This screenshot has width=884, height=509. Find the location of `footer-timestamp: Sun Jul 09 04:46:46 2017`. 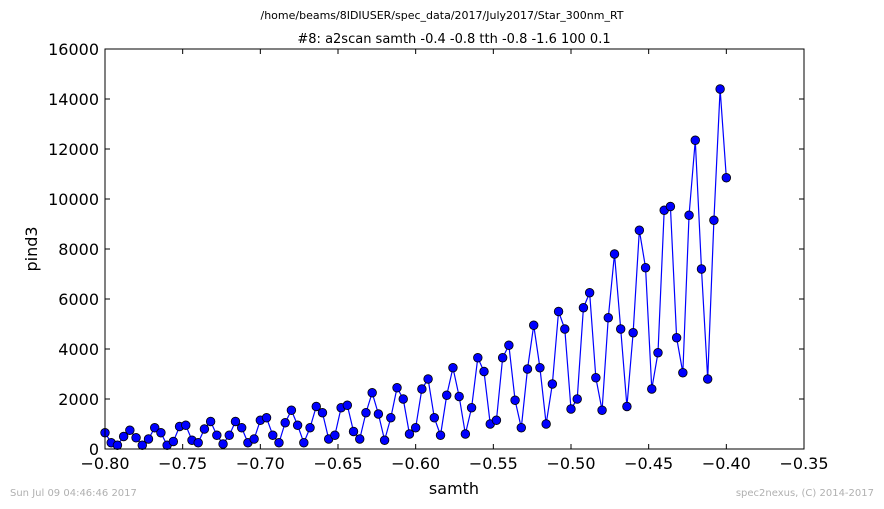

footer-timestamp: Sun Jul 09 04:46:46 2017 is located at coordinates (73, 493).